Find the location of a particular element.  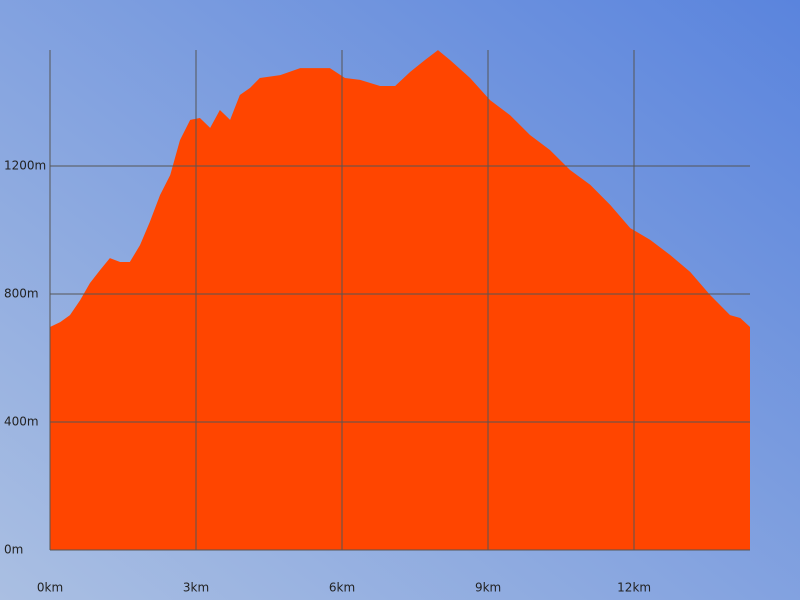

x-tick-label: 3km is located at coordinates (196, 588).